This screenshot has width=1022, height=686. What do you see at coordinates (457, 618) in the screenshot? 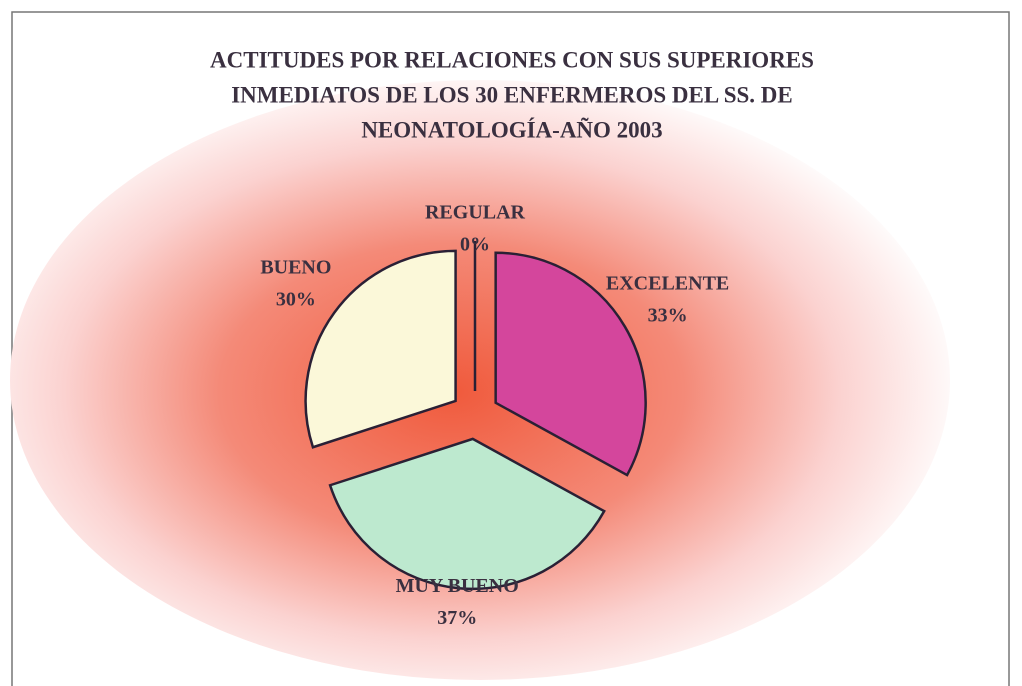
I see `value-label: 37%` at bounding box center [457, 618].